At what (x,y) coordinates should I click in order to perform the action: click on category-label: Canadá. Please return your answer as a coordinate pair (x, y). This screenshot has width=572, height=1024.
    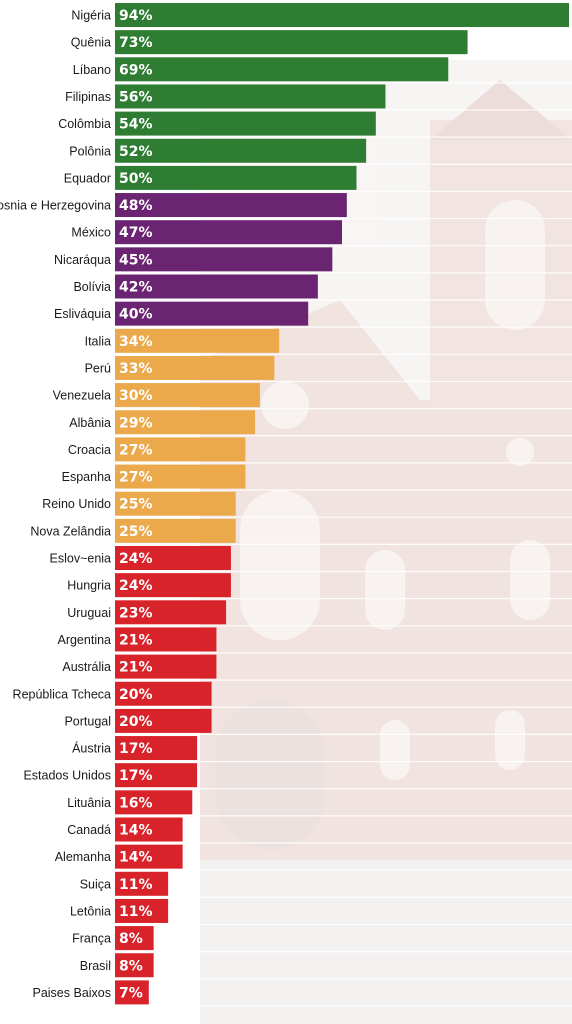
    Looking at the image, I should click on (89, 830).